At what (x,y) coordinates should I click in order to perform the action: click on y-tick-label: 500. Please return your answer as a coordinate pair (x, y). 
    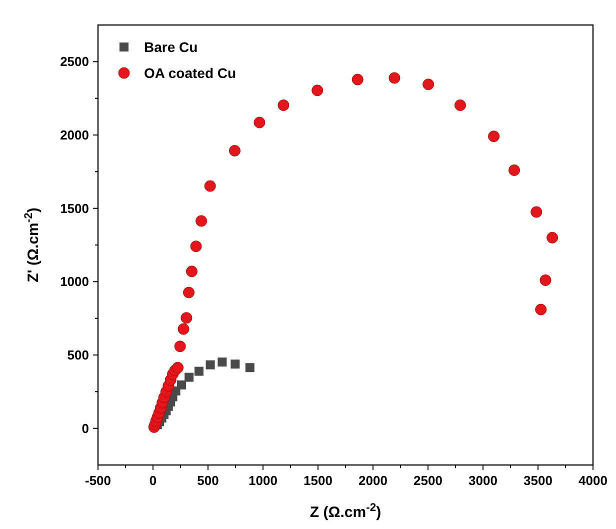
    Looking at the image, I should click on (78, 355).